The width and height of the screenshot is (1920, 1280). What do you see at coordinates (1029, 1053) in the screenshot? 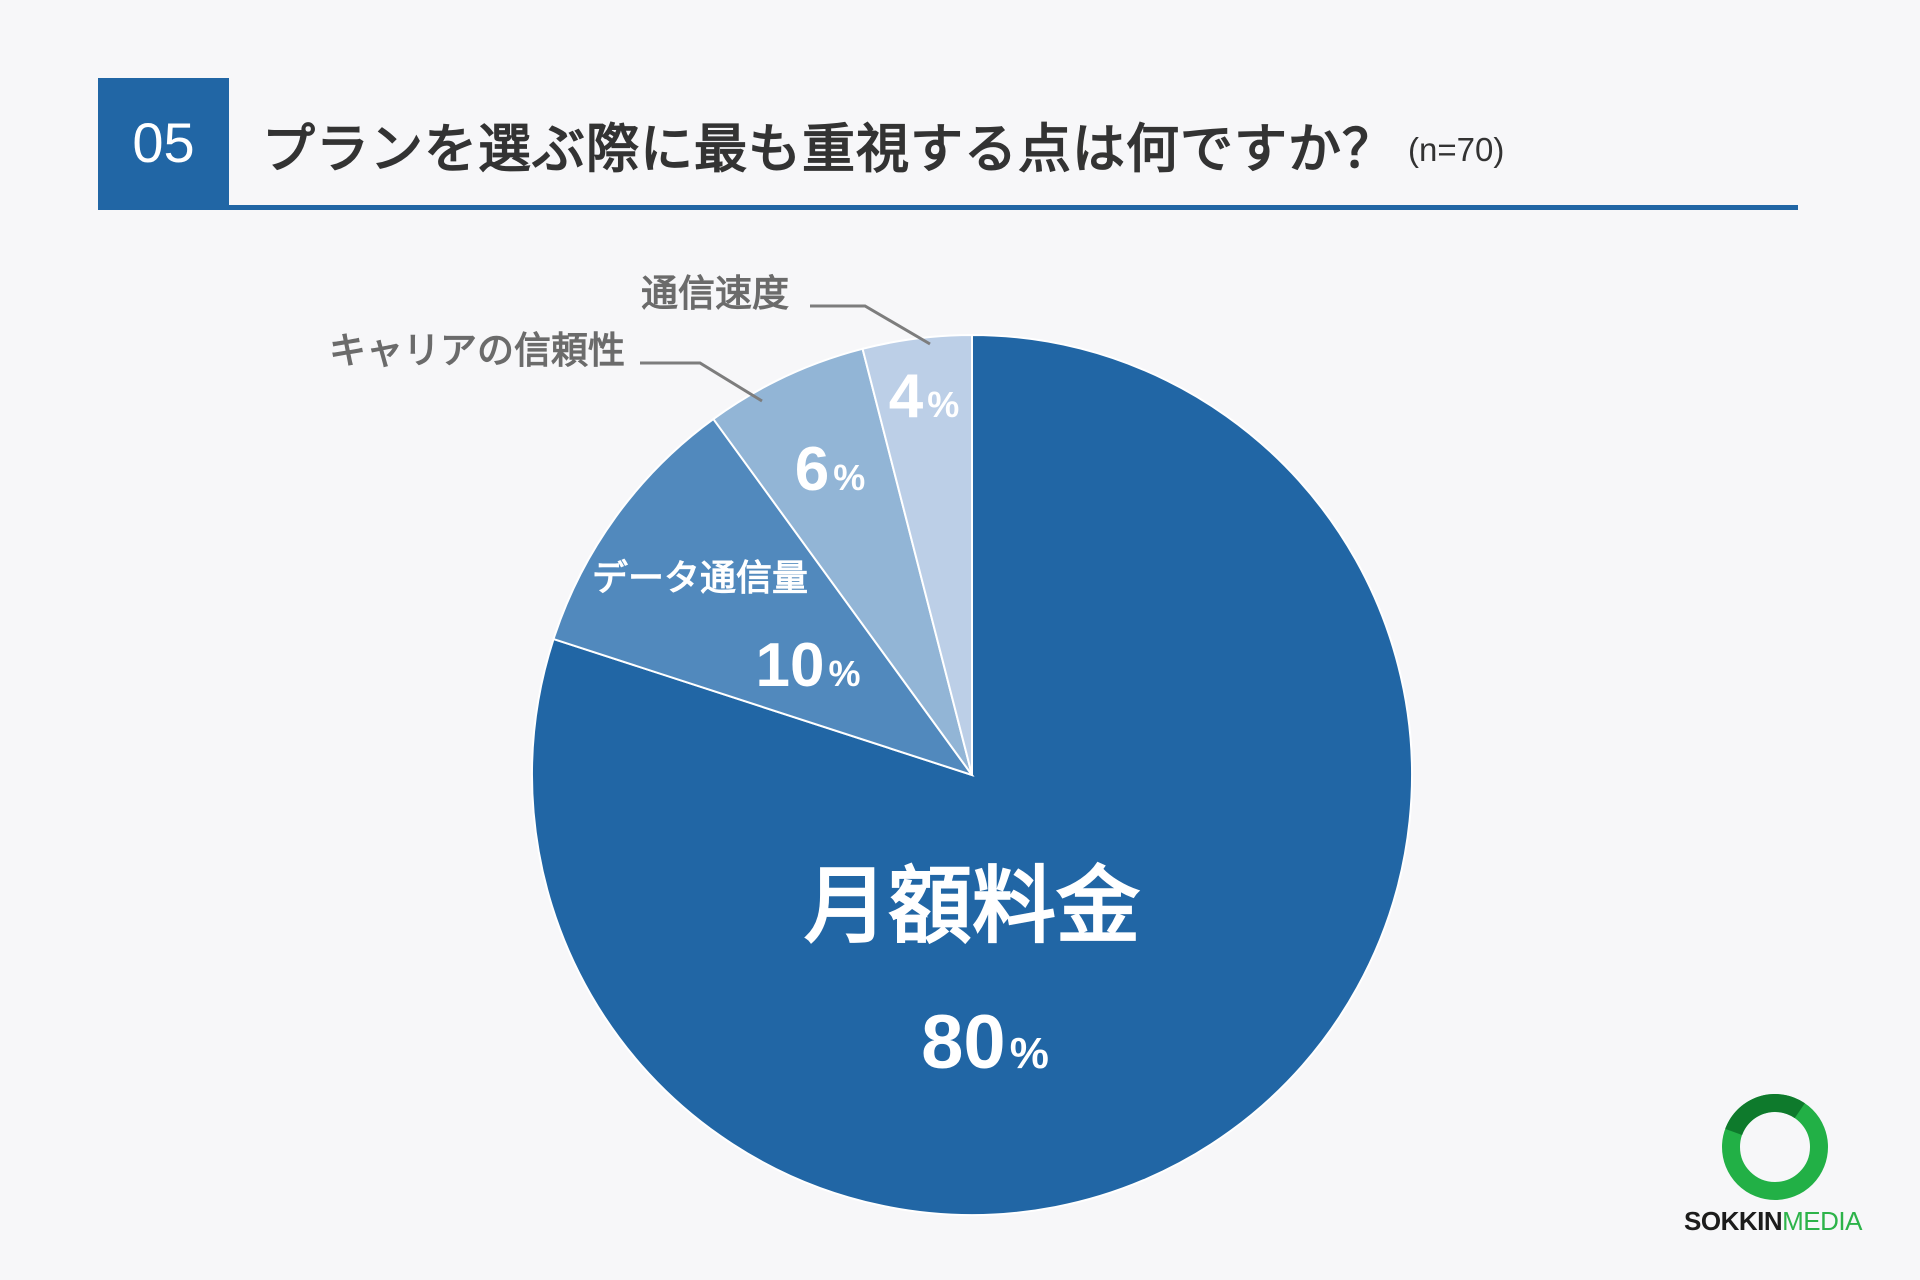
I see `percent-unit-月額料金: %` at bounding box center [1029, 1053].